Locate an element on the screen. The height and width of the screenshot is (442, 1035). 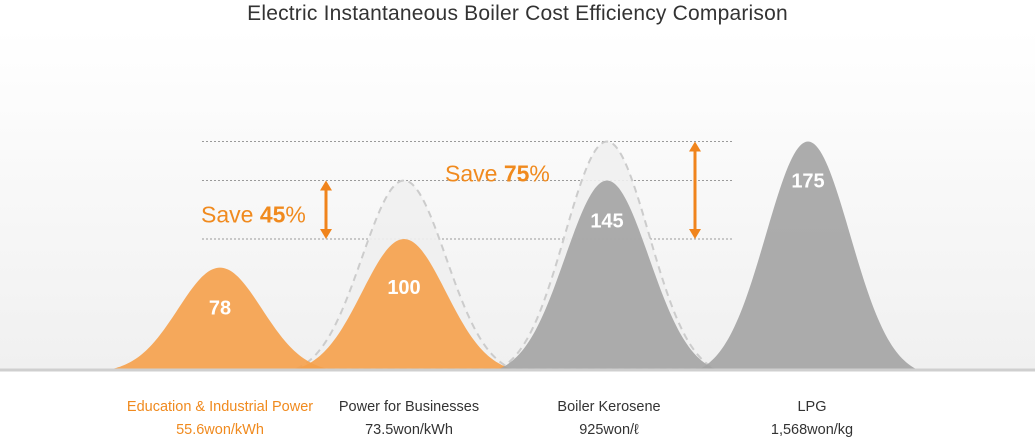
category-label-boiler-kerosene: Boiler Kerosene 925won/ℓ is located at coordinates (609, 419).